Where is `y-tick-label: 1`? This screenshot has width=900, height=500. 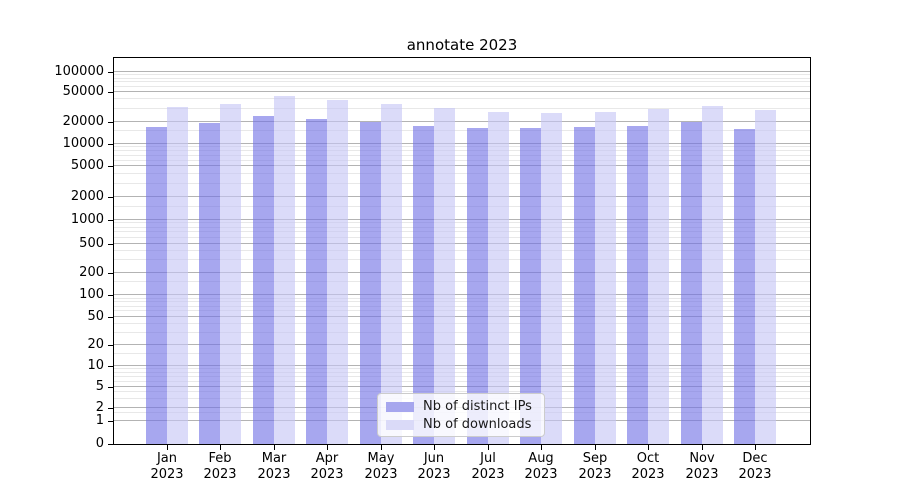
y-tick-label: 1 is located at coordinates (99, 420).